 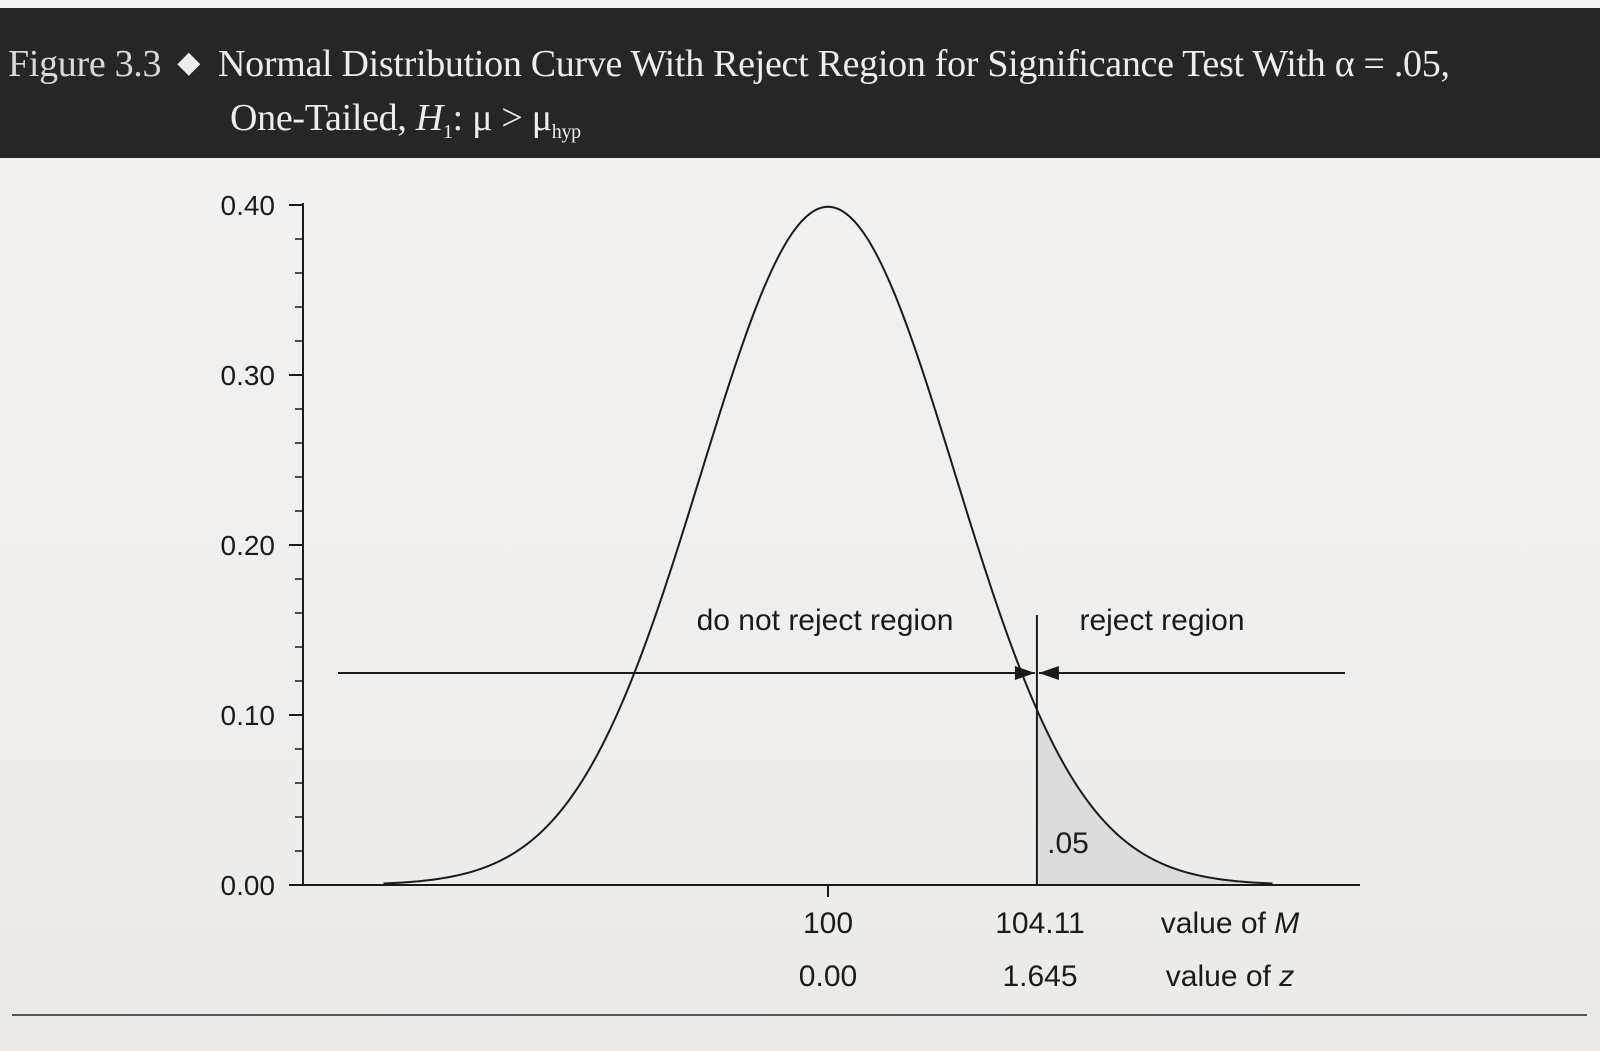 I want to click on y-tick-label: 0.40, so click(x=248, y=205).